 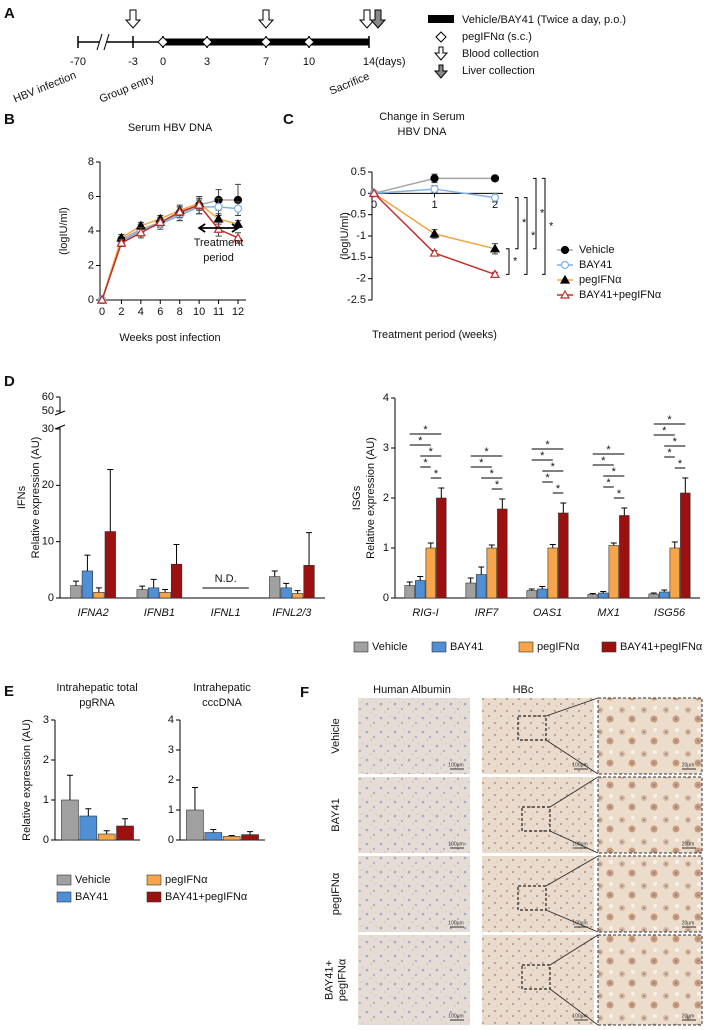 What do you see at coordinates (266, 42) in the screenshot?
I see `injection-diamond` at bounding box center [266, 42].